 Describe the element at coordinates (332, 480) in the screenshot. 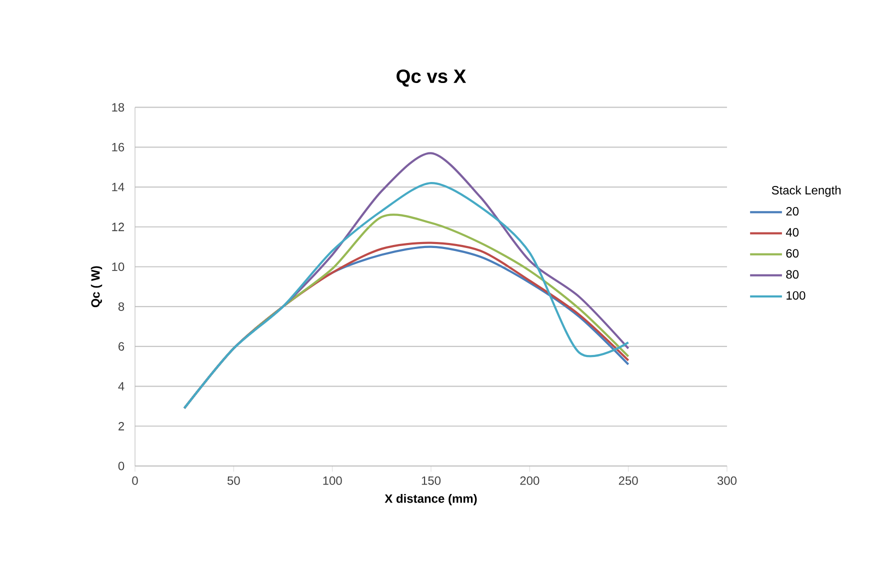

I see `x-tick-label: 100` at that location.